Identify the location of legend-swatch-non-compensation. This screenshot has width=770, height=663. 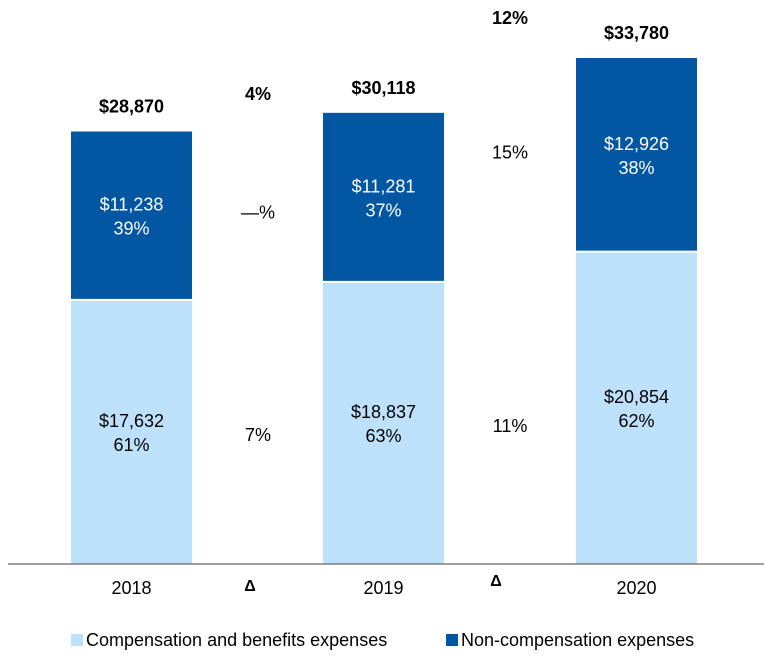
(452, 640).